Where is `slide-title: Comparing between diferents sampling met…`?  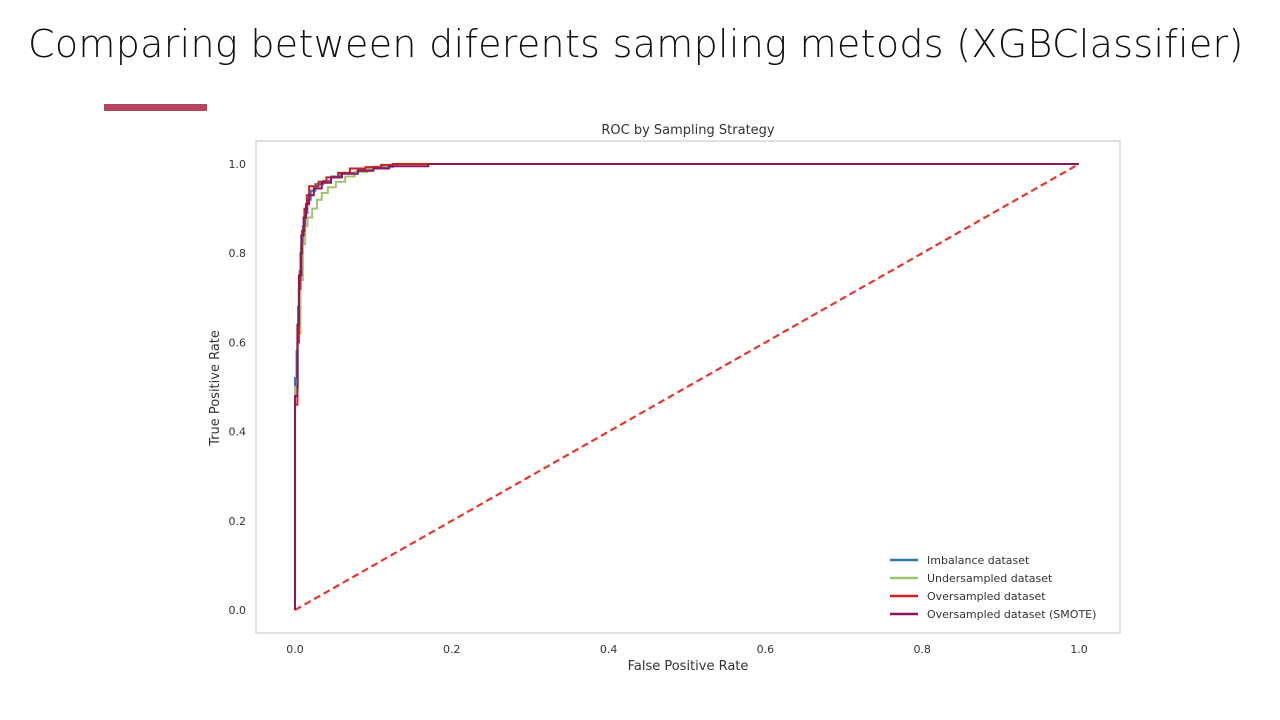
slide-title: Comparing between diferents sampling met… is located at coordinates (636, 44).